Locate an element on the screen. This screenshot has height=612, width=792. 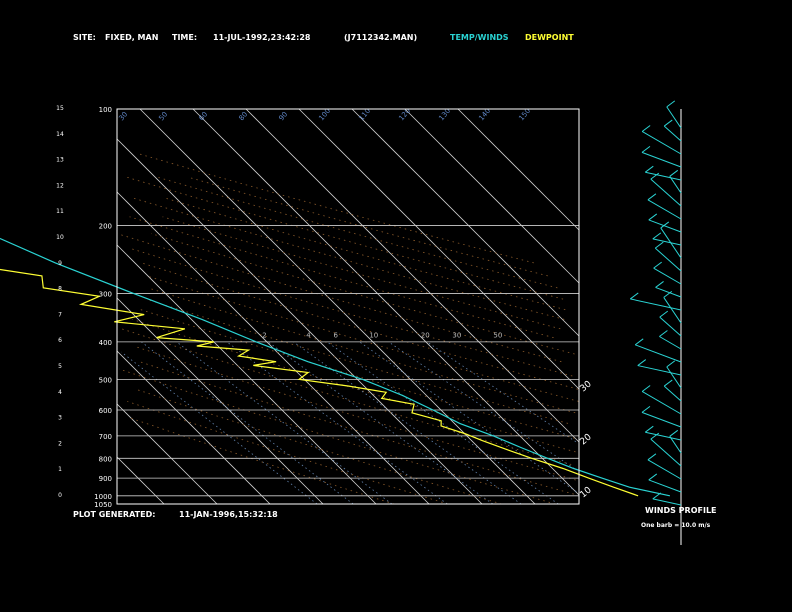
mixing-ratio-label: 20 is located at coordinates (425, 336).